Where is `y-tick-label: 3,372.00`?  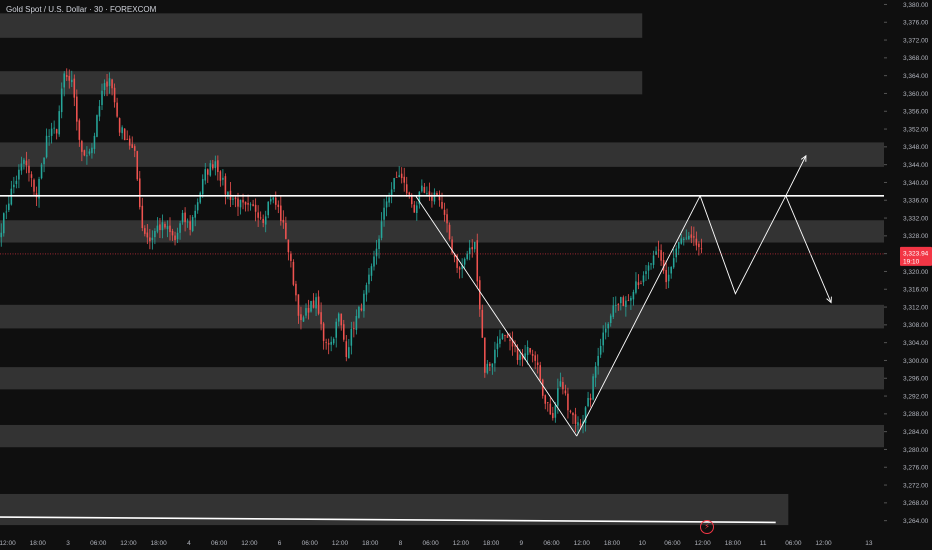 y-tick-label: 3,372.00 is located at coordinates (916, 40).